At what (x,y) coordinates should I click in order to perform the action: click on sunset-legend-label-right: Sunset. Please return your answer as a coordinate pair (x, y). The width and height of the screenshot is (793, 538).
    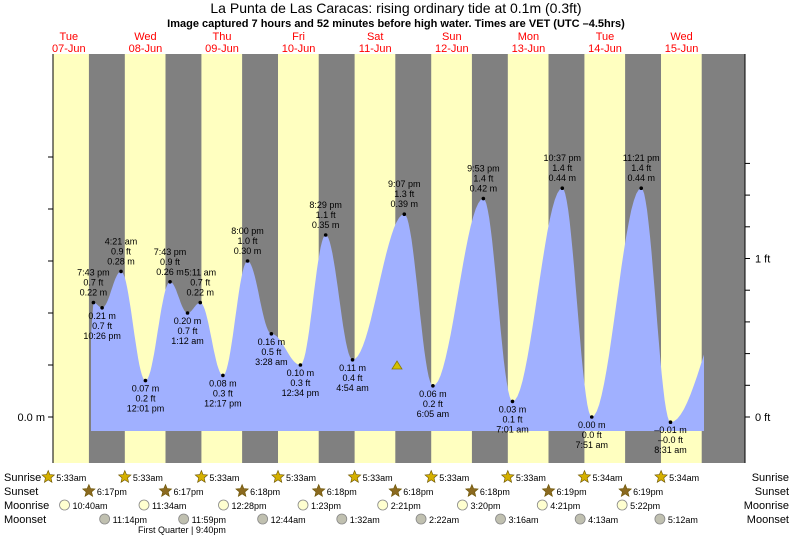
    Looking at the image, I should click on (772, 492).